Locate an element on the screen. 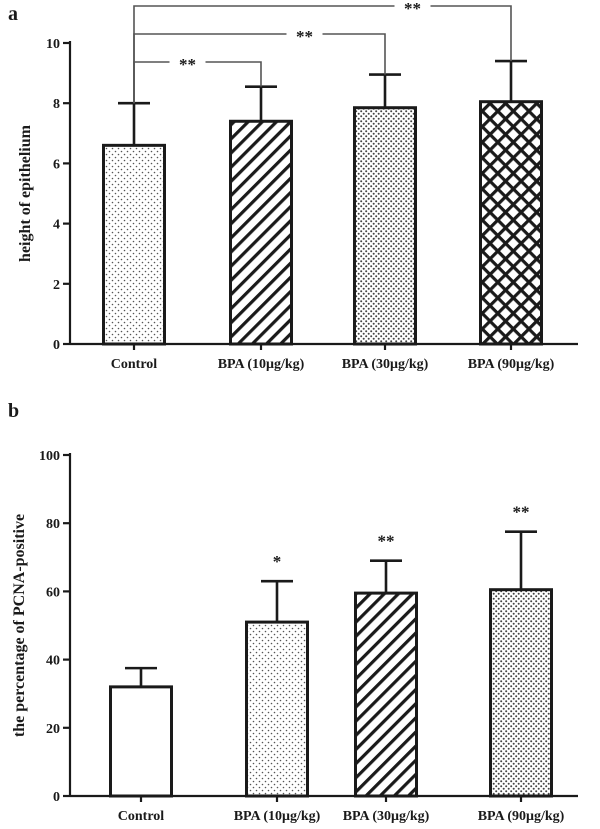 The height and width of the screenshot is (829, 600). y-tick-label: 80 is located at coordinates (53, 524).